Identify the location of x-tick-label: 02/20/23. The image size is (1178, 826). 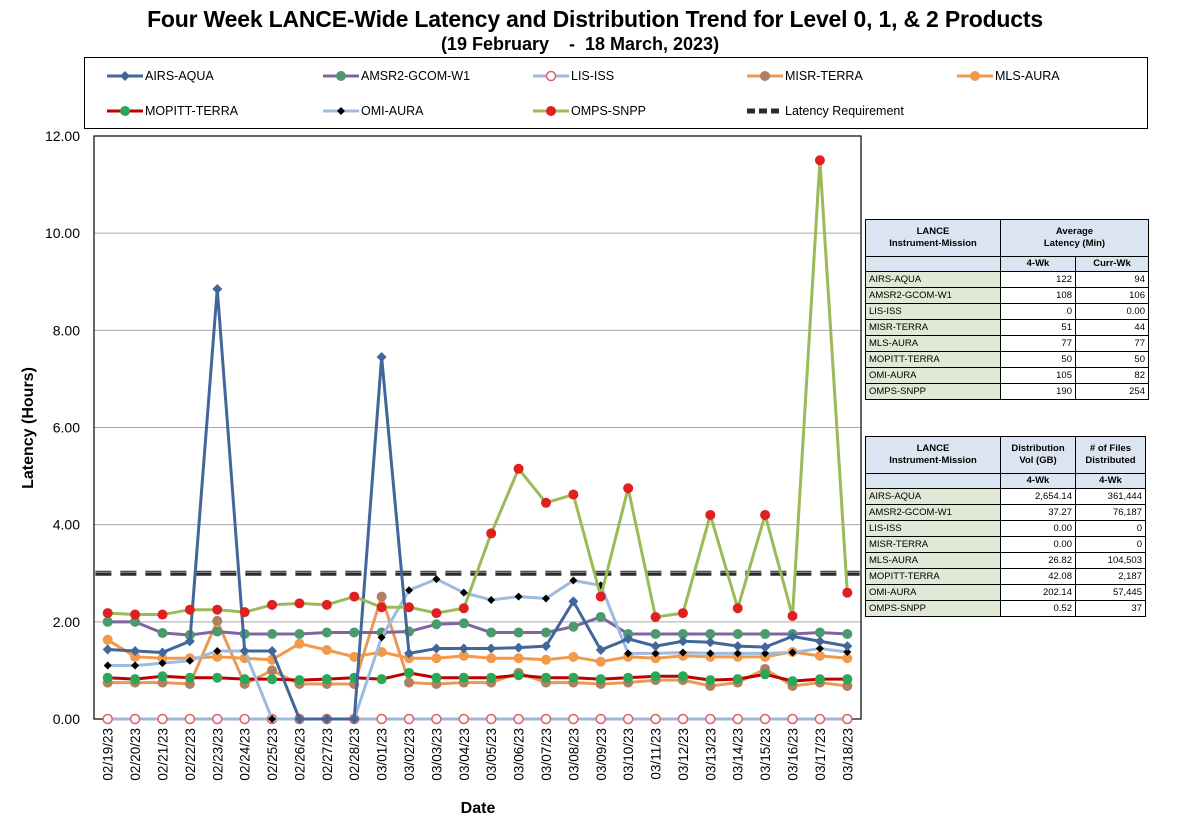
(135, 754).